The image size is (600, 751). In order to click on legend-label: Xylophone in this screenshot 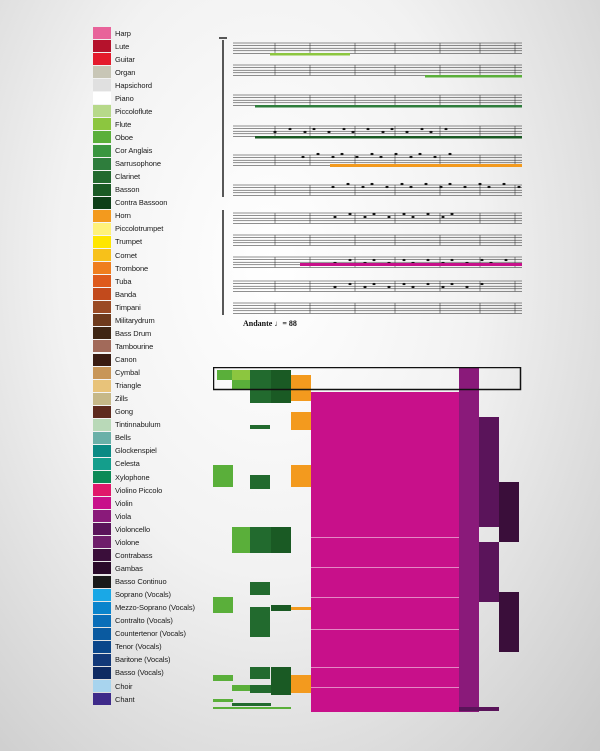, I will do `click(132, 477)`.